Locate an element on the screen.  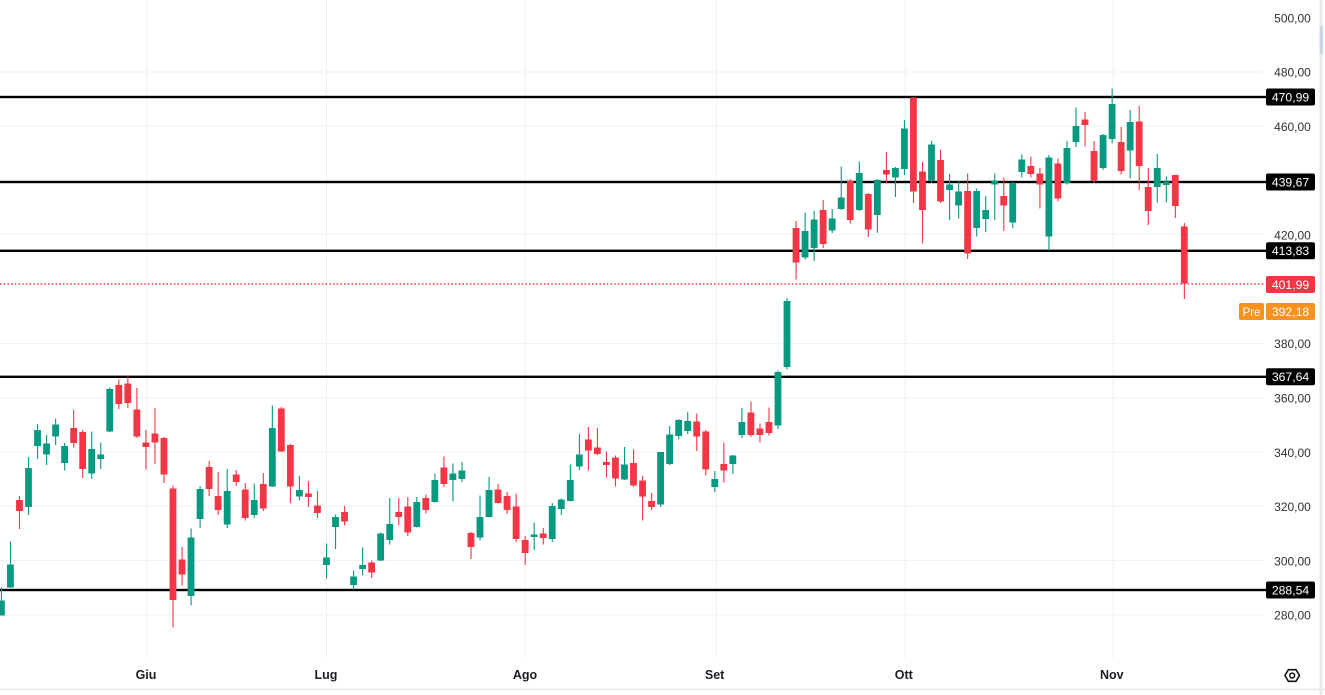
svg-text: 367,64 is located at coordinates (1290, 377).